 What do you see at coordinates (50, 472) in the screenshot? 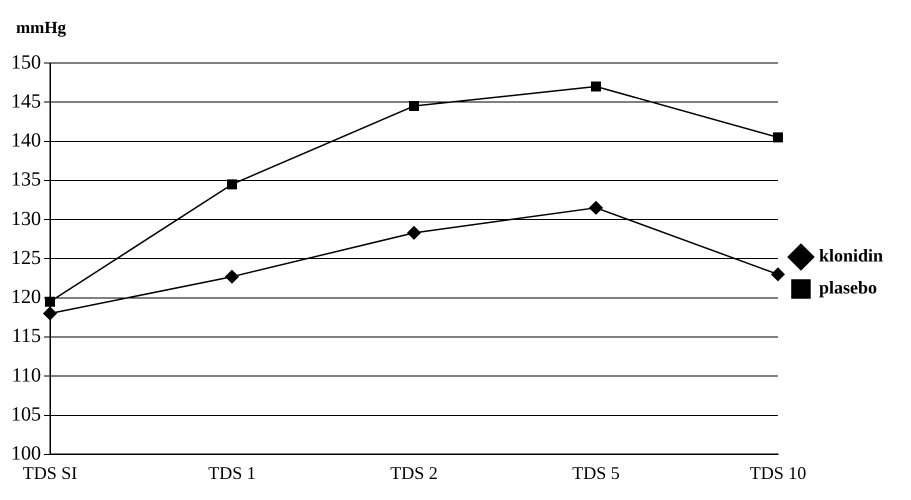
I see `x-tick-label: TDS SI` at bounding box center [50, 472].